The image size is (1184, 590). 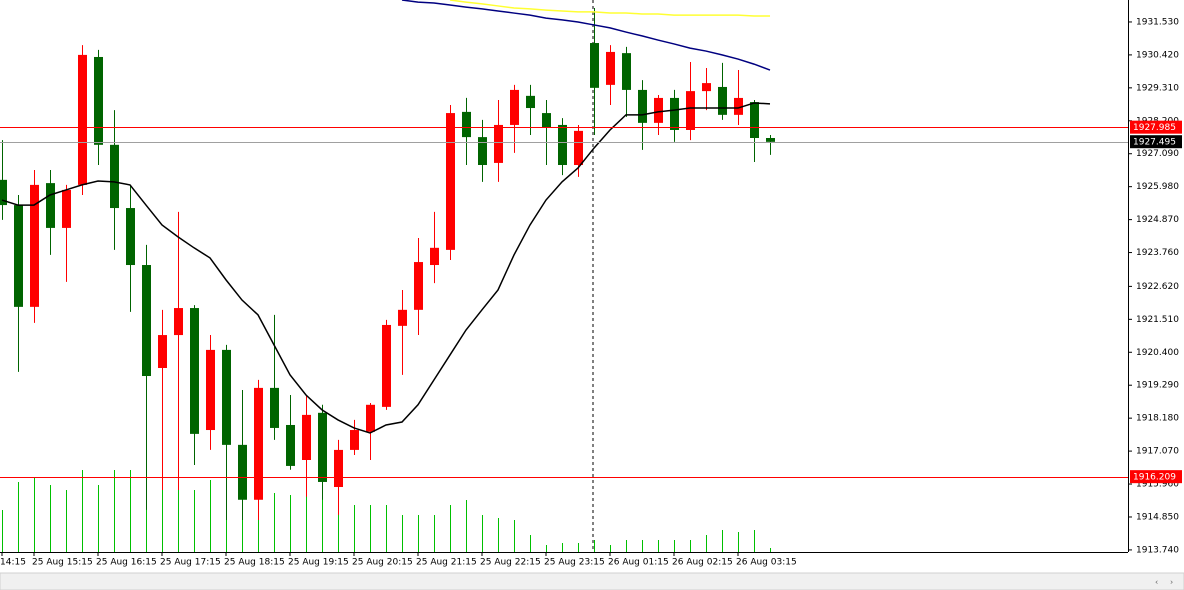 What do you see at coordinates (1156, 582) in the screenshot?
I see `scroll-left: ‹` at bounding box center [1156, 582].